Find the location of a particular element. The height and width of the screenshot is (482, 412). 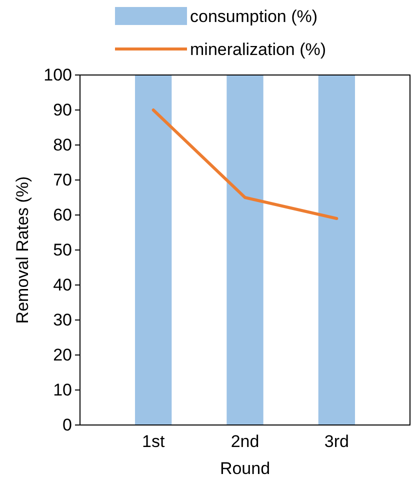

x-tick-label: 2nd is located at coordinates (245, 442).